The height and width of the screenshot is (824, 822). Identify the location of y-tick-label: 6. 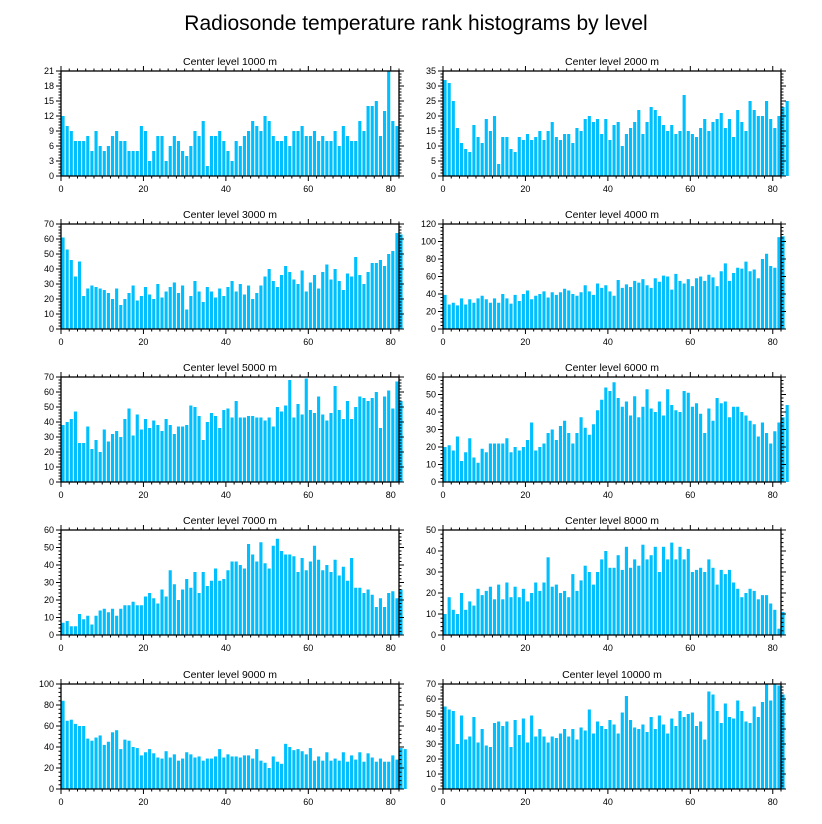
(51, 146).